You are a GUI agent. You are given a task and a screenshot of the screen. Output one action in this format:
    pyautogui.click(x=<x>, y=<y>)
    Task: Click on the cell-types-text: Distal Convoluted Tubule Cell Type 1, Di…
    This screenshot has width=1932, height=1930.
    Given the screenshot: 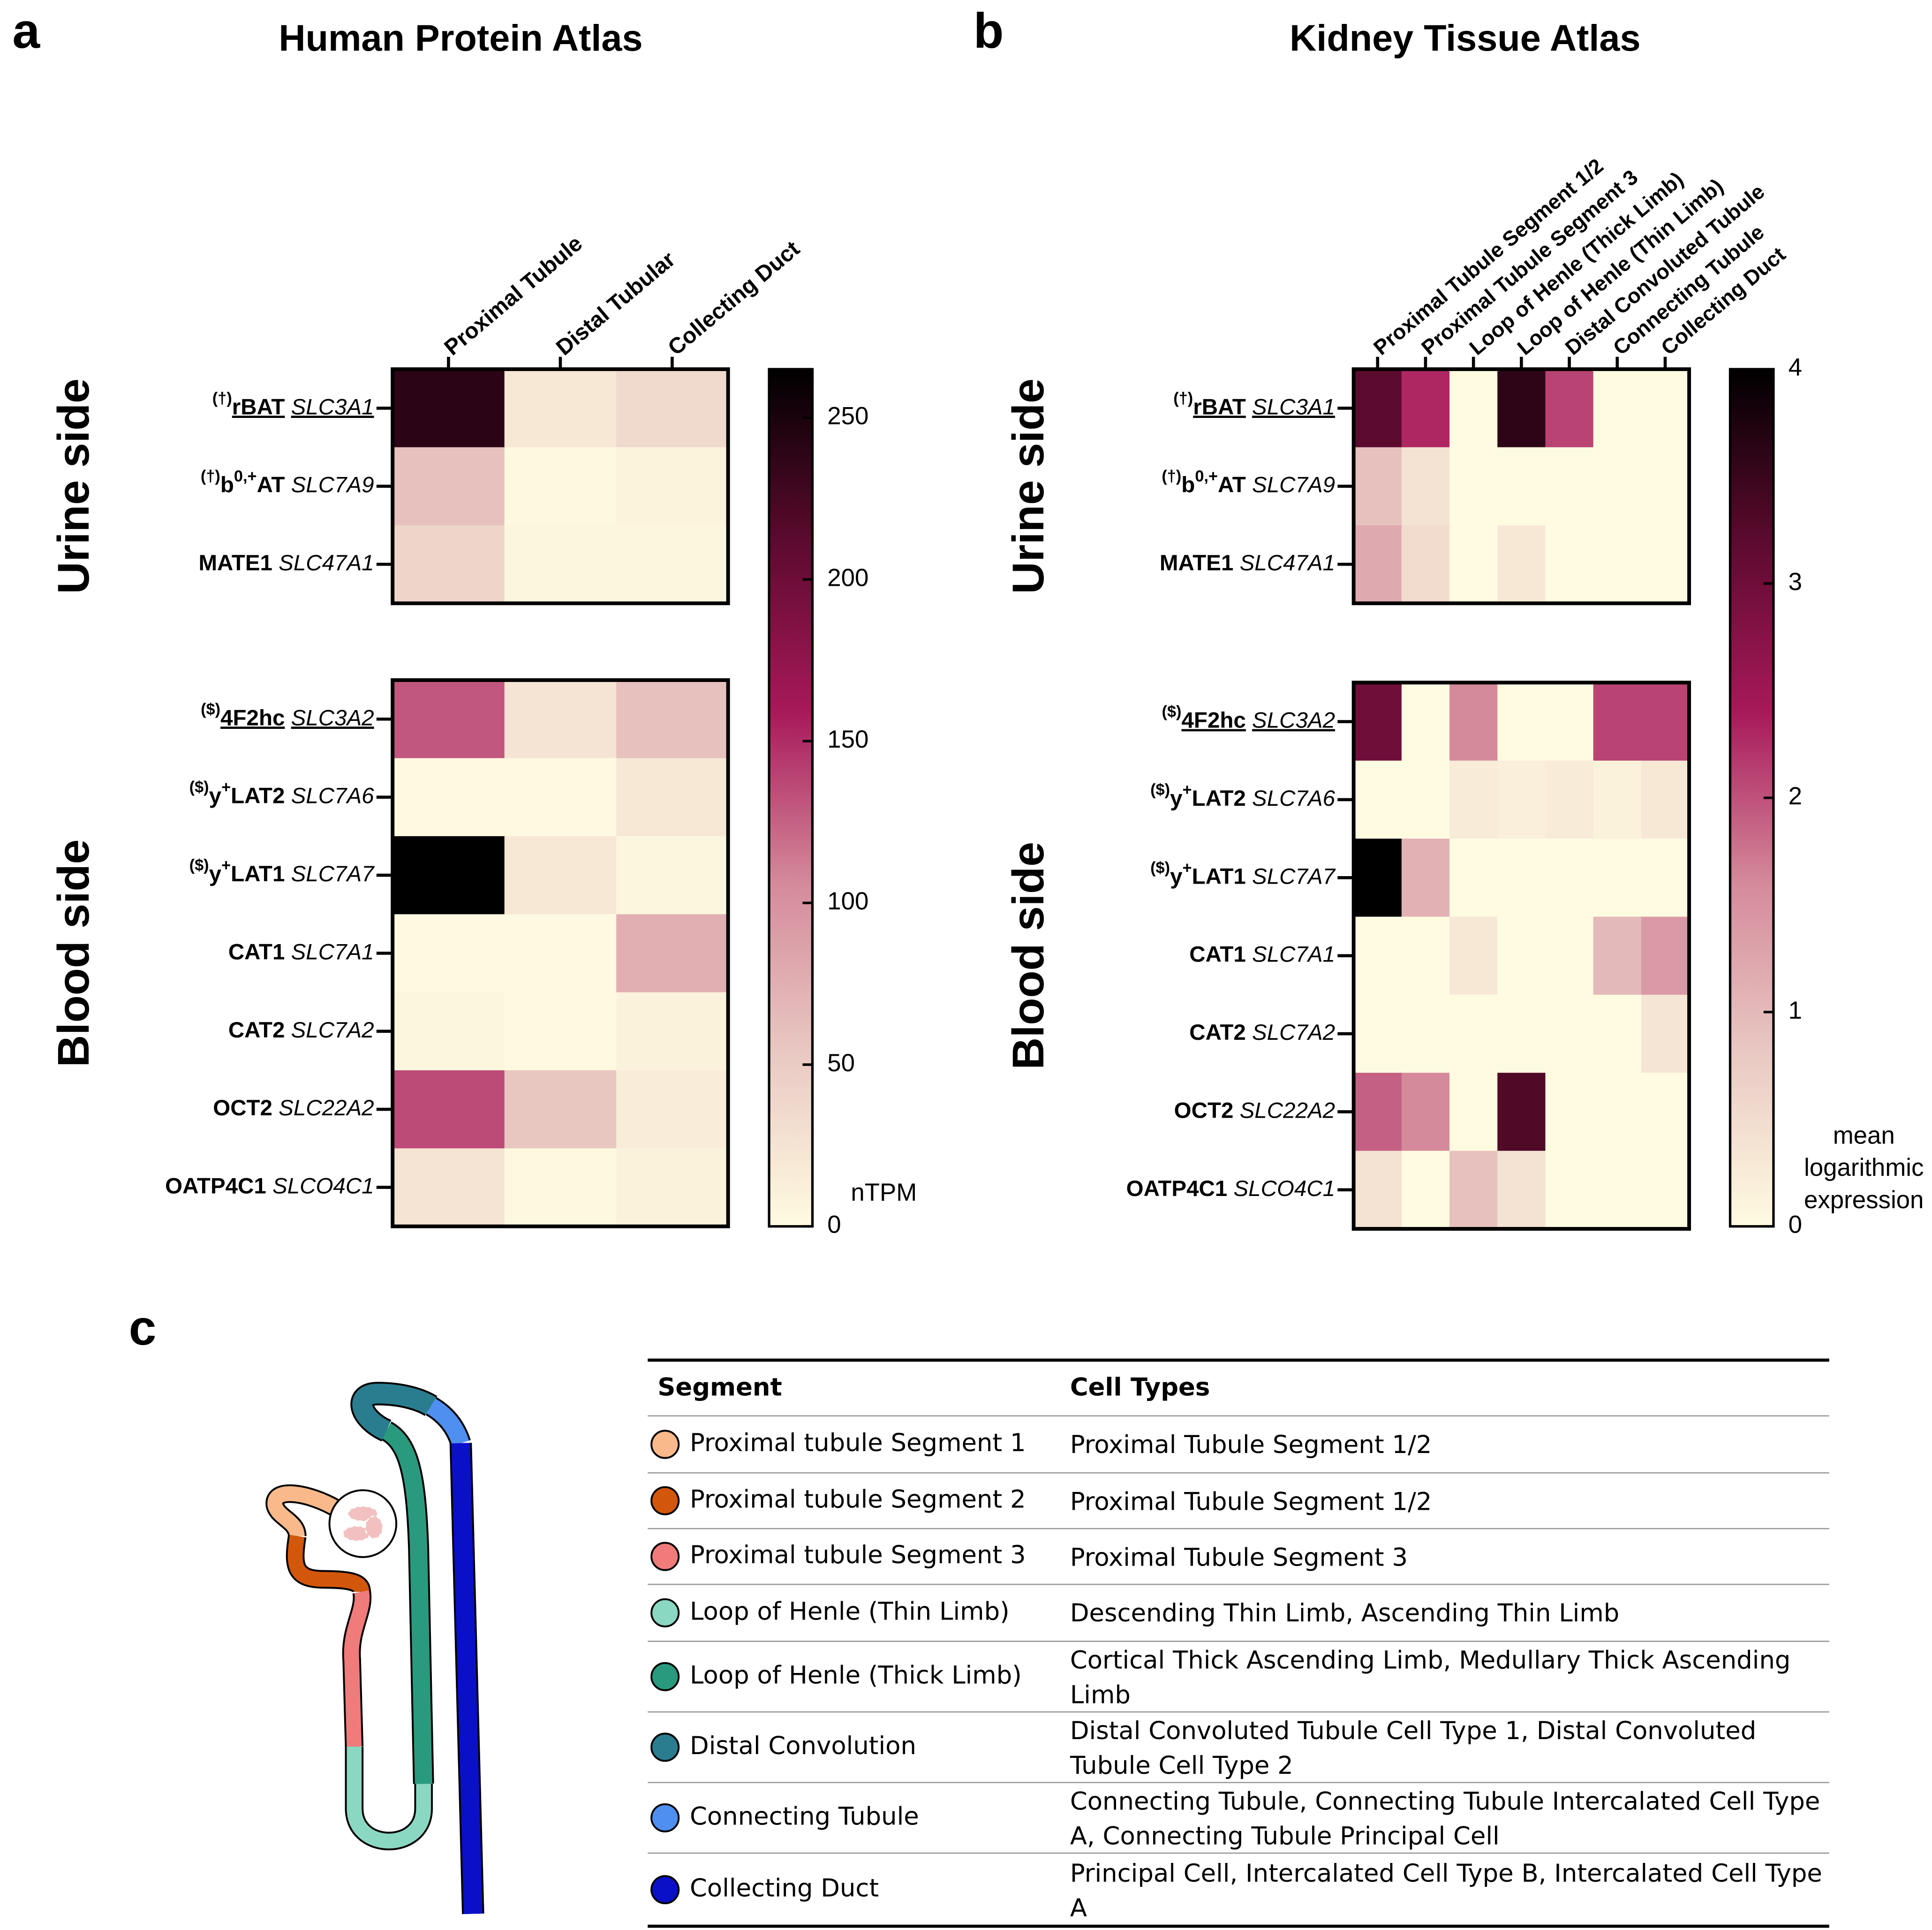 What is the action you would take?
    pyautogui.click(x=1413, y=1747)
    